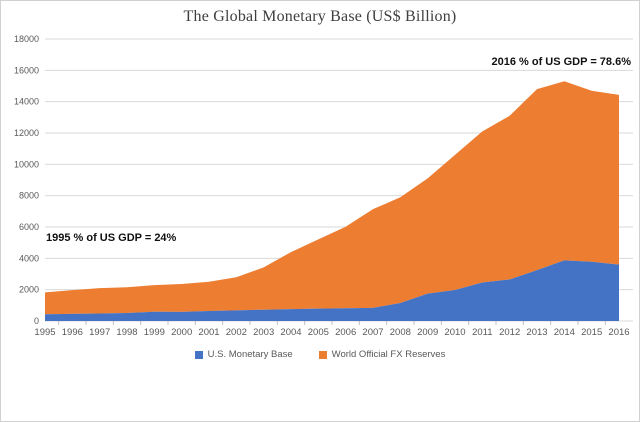  I want to click on legend-item-world-fx-reserves: World Official FX Reserves, so click(382, 354).